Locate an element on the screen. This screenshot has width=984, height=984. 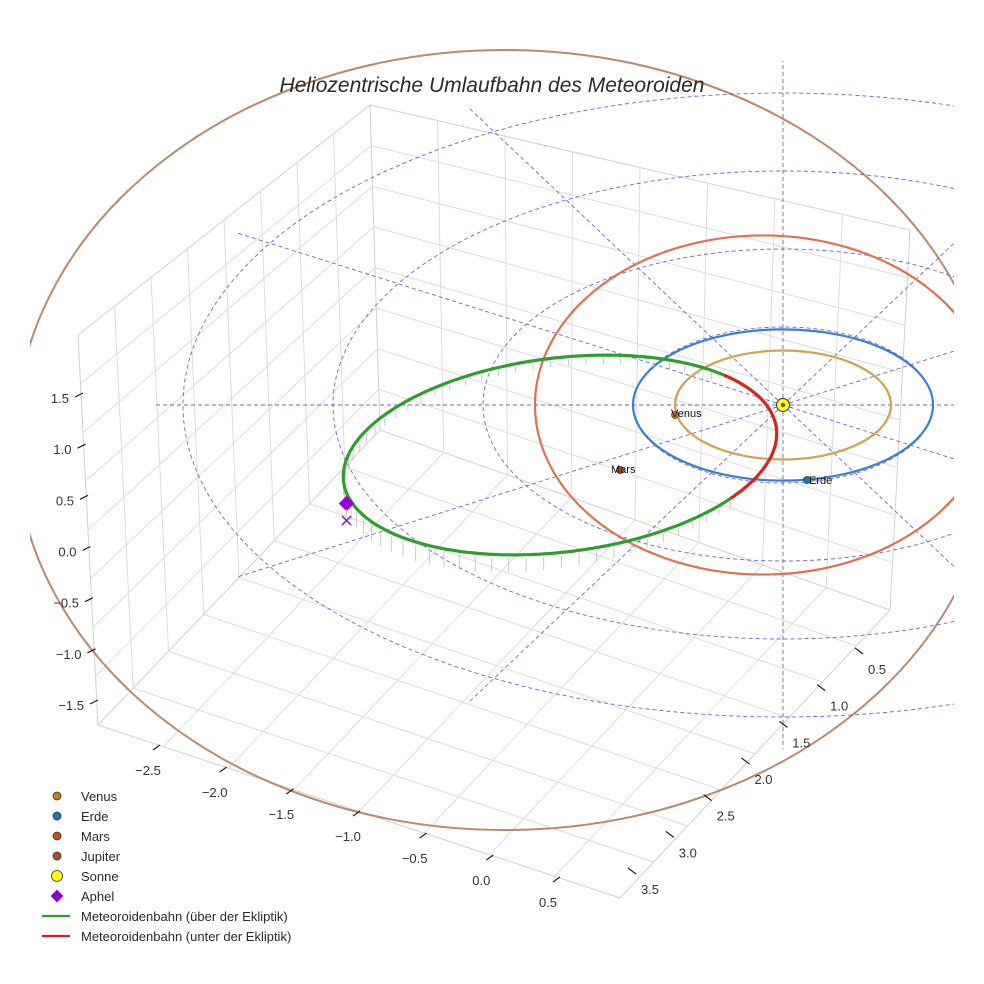
mars-orbit is located at coordinates (743, 405).